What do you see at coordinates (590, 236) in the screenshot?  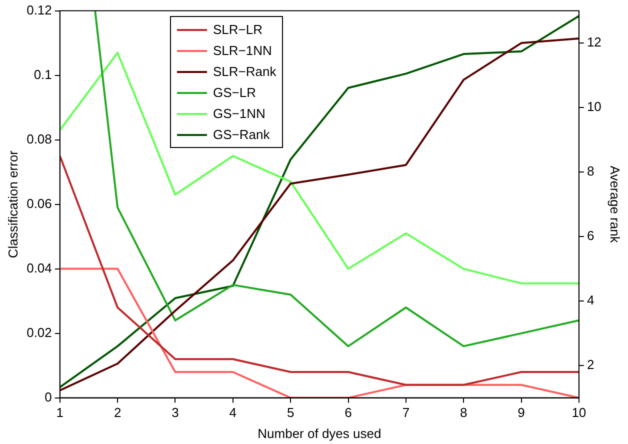 I see `y2-tick-label: 6` at bounding box center [590, 236].